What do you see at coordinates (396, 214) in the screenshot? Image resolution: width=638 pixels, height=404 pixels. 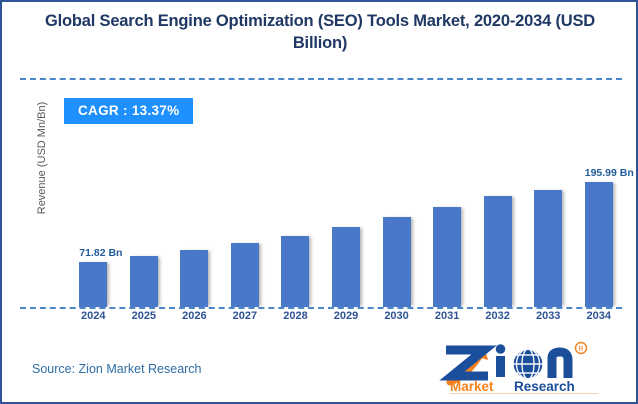 I see `bar-slot: 141.66 Bn` at bounding box center [396, 214].